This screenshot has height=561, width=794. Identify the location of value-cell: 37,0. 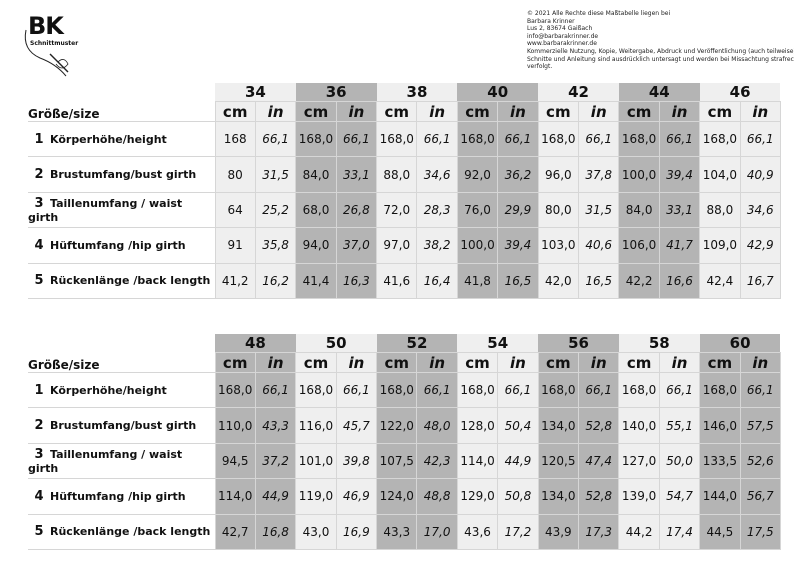
(356, 245).